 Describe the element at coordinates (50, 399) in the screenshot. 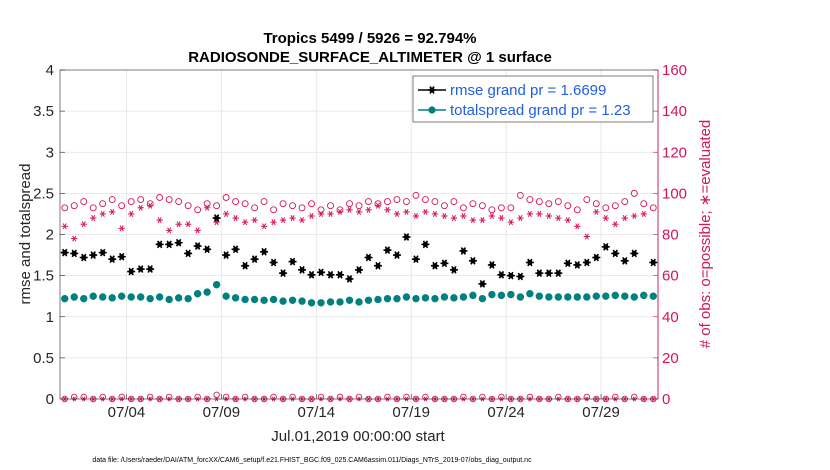

I see `y-tick-label: 0` at that location.